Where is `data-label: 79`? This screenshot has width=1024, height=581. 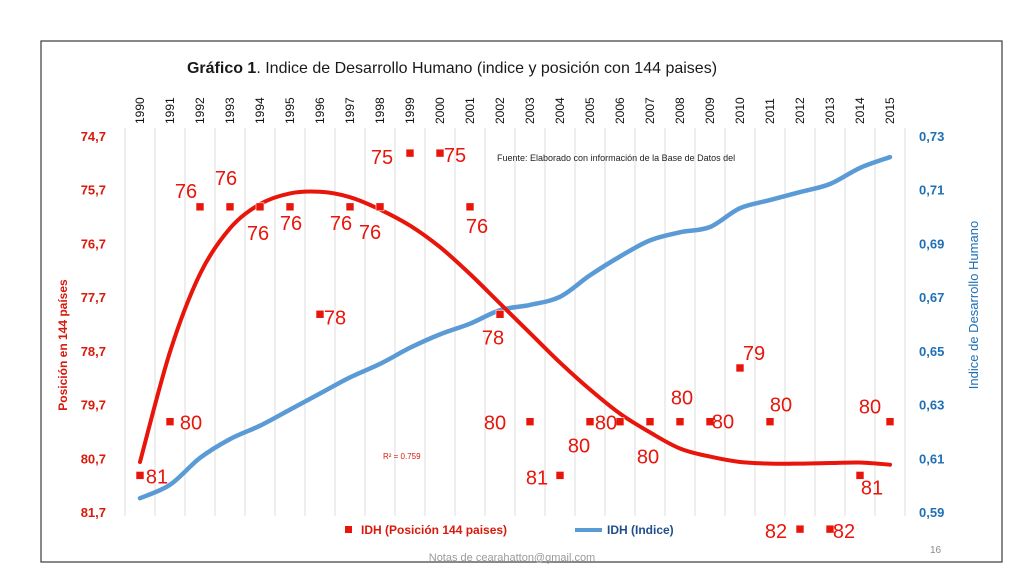 data-label: 79 is located at coordinates (754, 354).